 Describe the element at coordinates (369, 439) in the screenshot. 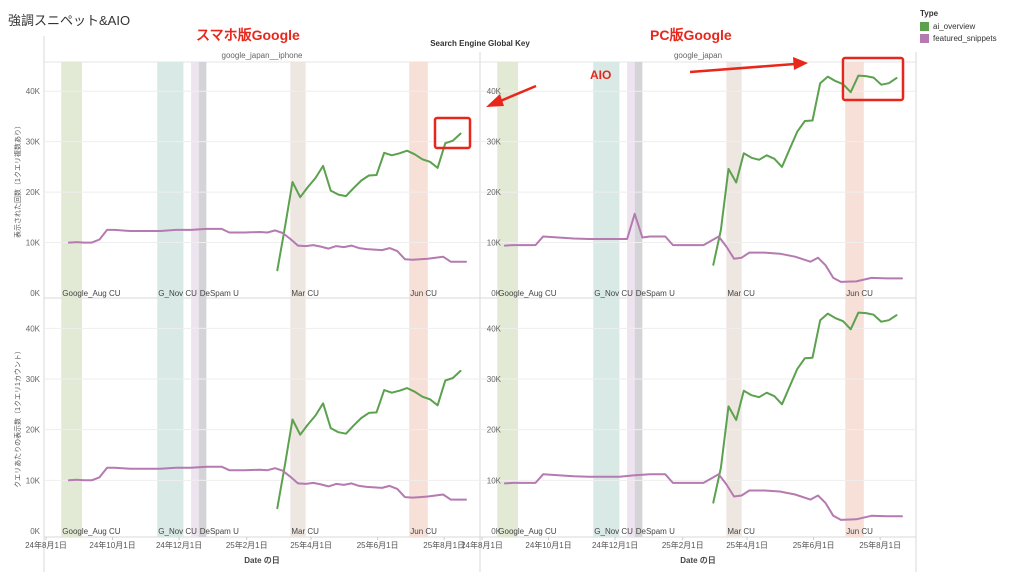

I see `series-line-ai-overview-panel3` at that location.